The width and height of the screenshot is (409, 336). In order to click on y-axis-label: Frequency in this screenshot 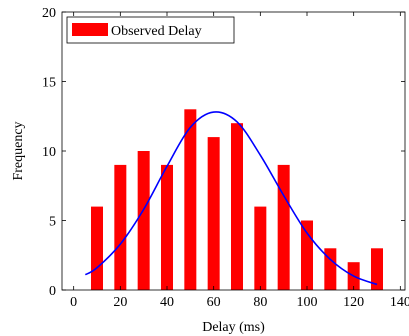, I will do `click(18, 150)`.